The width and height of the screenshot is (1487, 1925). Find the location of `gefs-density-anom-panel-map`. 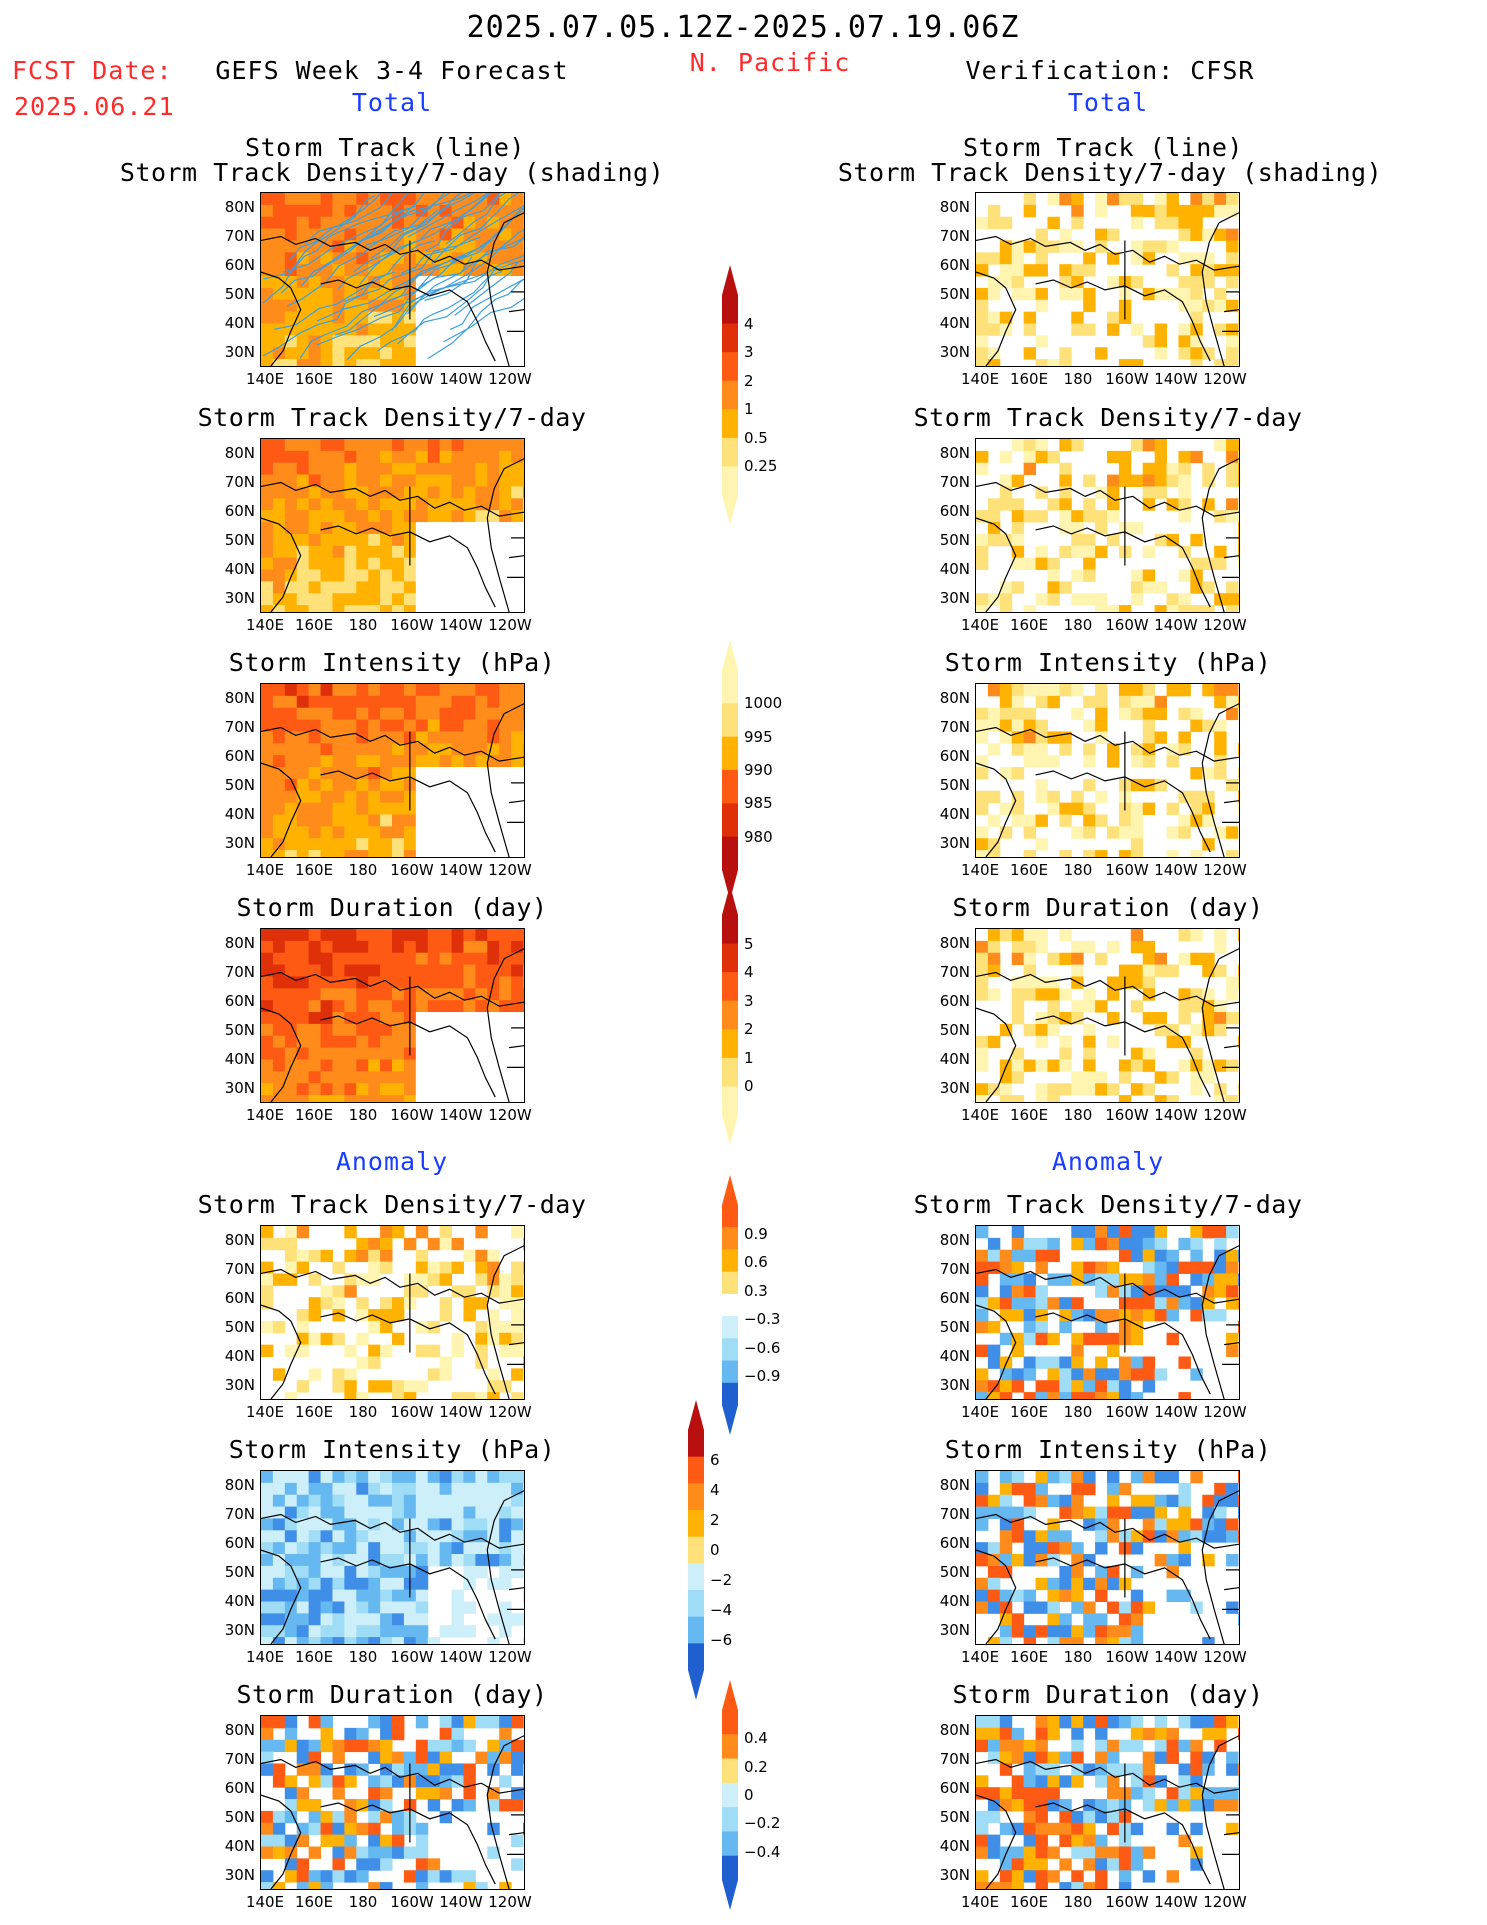

gefs-density-anom-panel-map is located at coordinates (392, 1312).